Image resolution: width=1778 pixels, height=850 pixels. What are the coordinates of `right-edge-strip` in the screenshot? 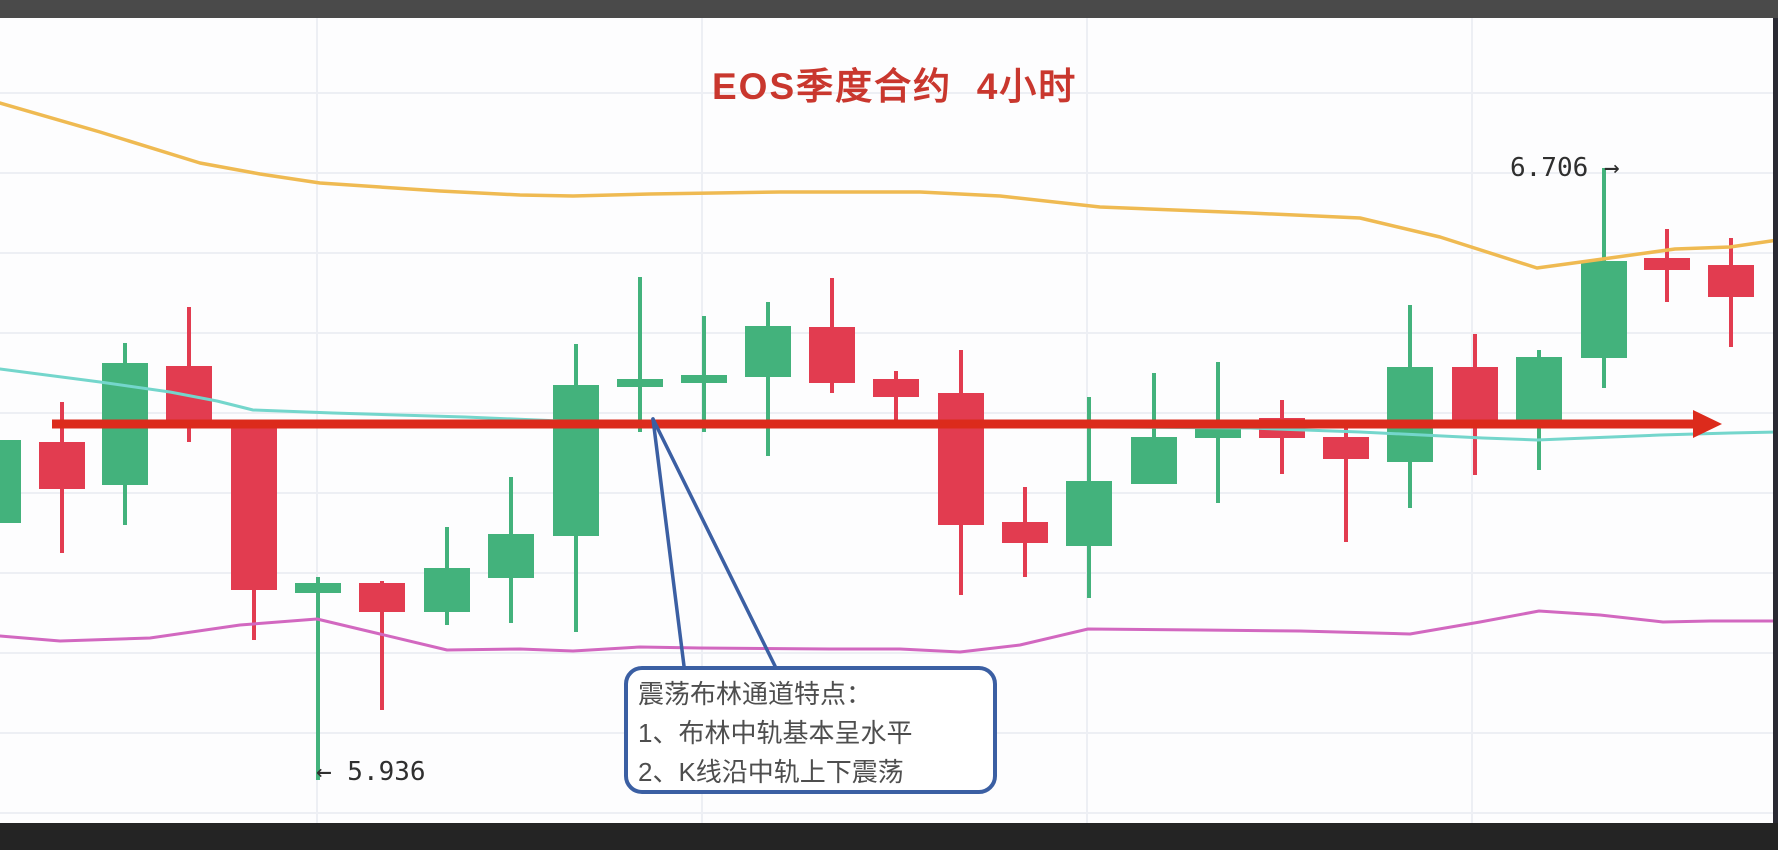 It's located at (1775, 420).